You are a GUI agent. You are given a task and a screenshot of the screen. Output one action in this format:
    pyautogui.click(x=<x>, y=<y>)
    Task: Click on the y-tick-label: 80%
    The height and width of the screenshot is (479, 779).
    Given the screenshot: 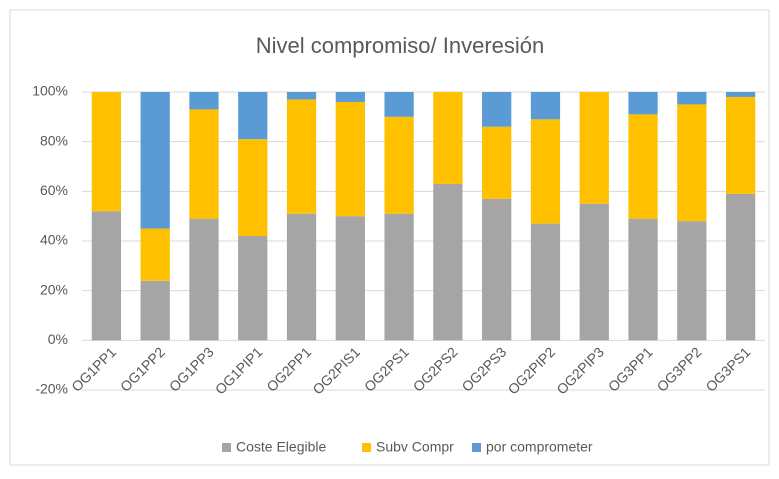 What is the action you would take?
    pyautogui.click(x=54, y=140)
    